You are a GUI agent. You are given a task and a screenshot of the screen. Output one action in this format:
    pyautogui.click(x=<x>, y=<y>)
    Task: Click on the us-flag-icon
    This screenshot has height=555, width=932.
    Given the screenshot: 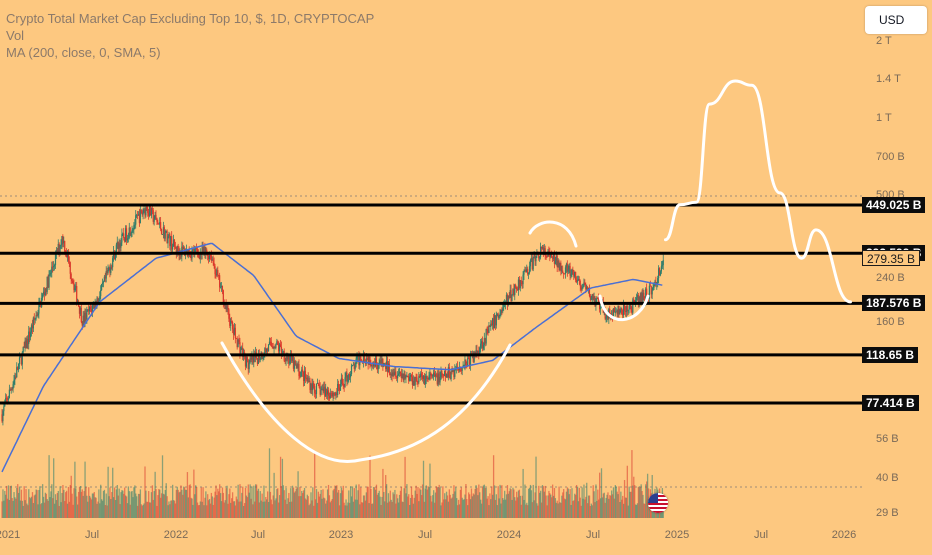 What is the action you would take?
    pyautogui.click(x=658, y=503)
    